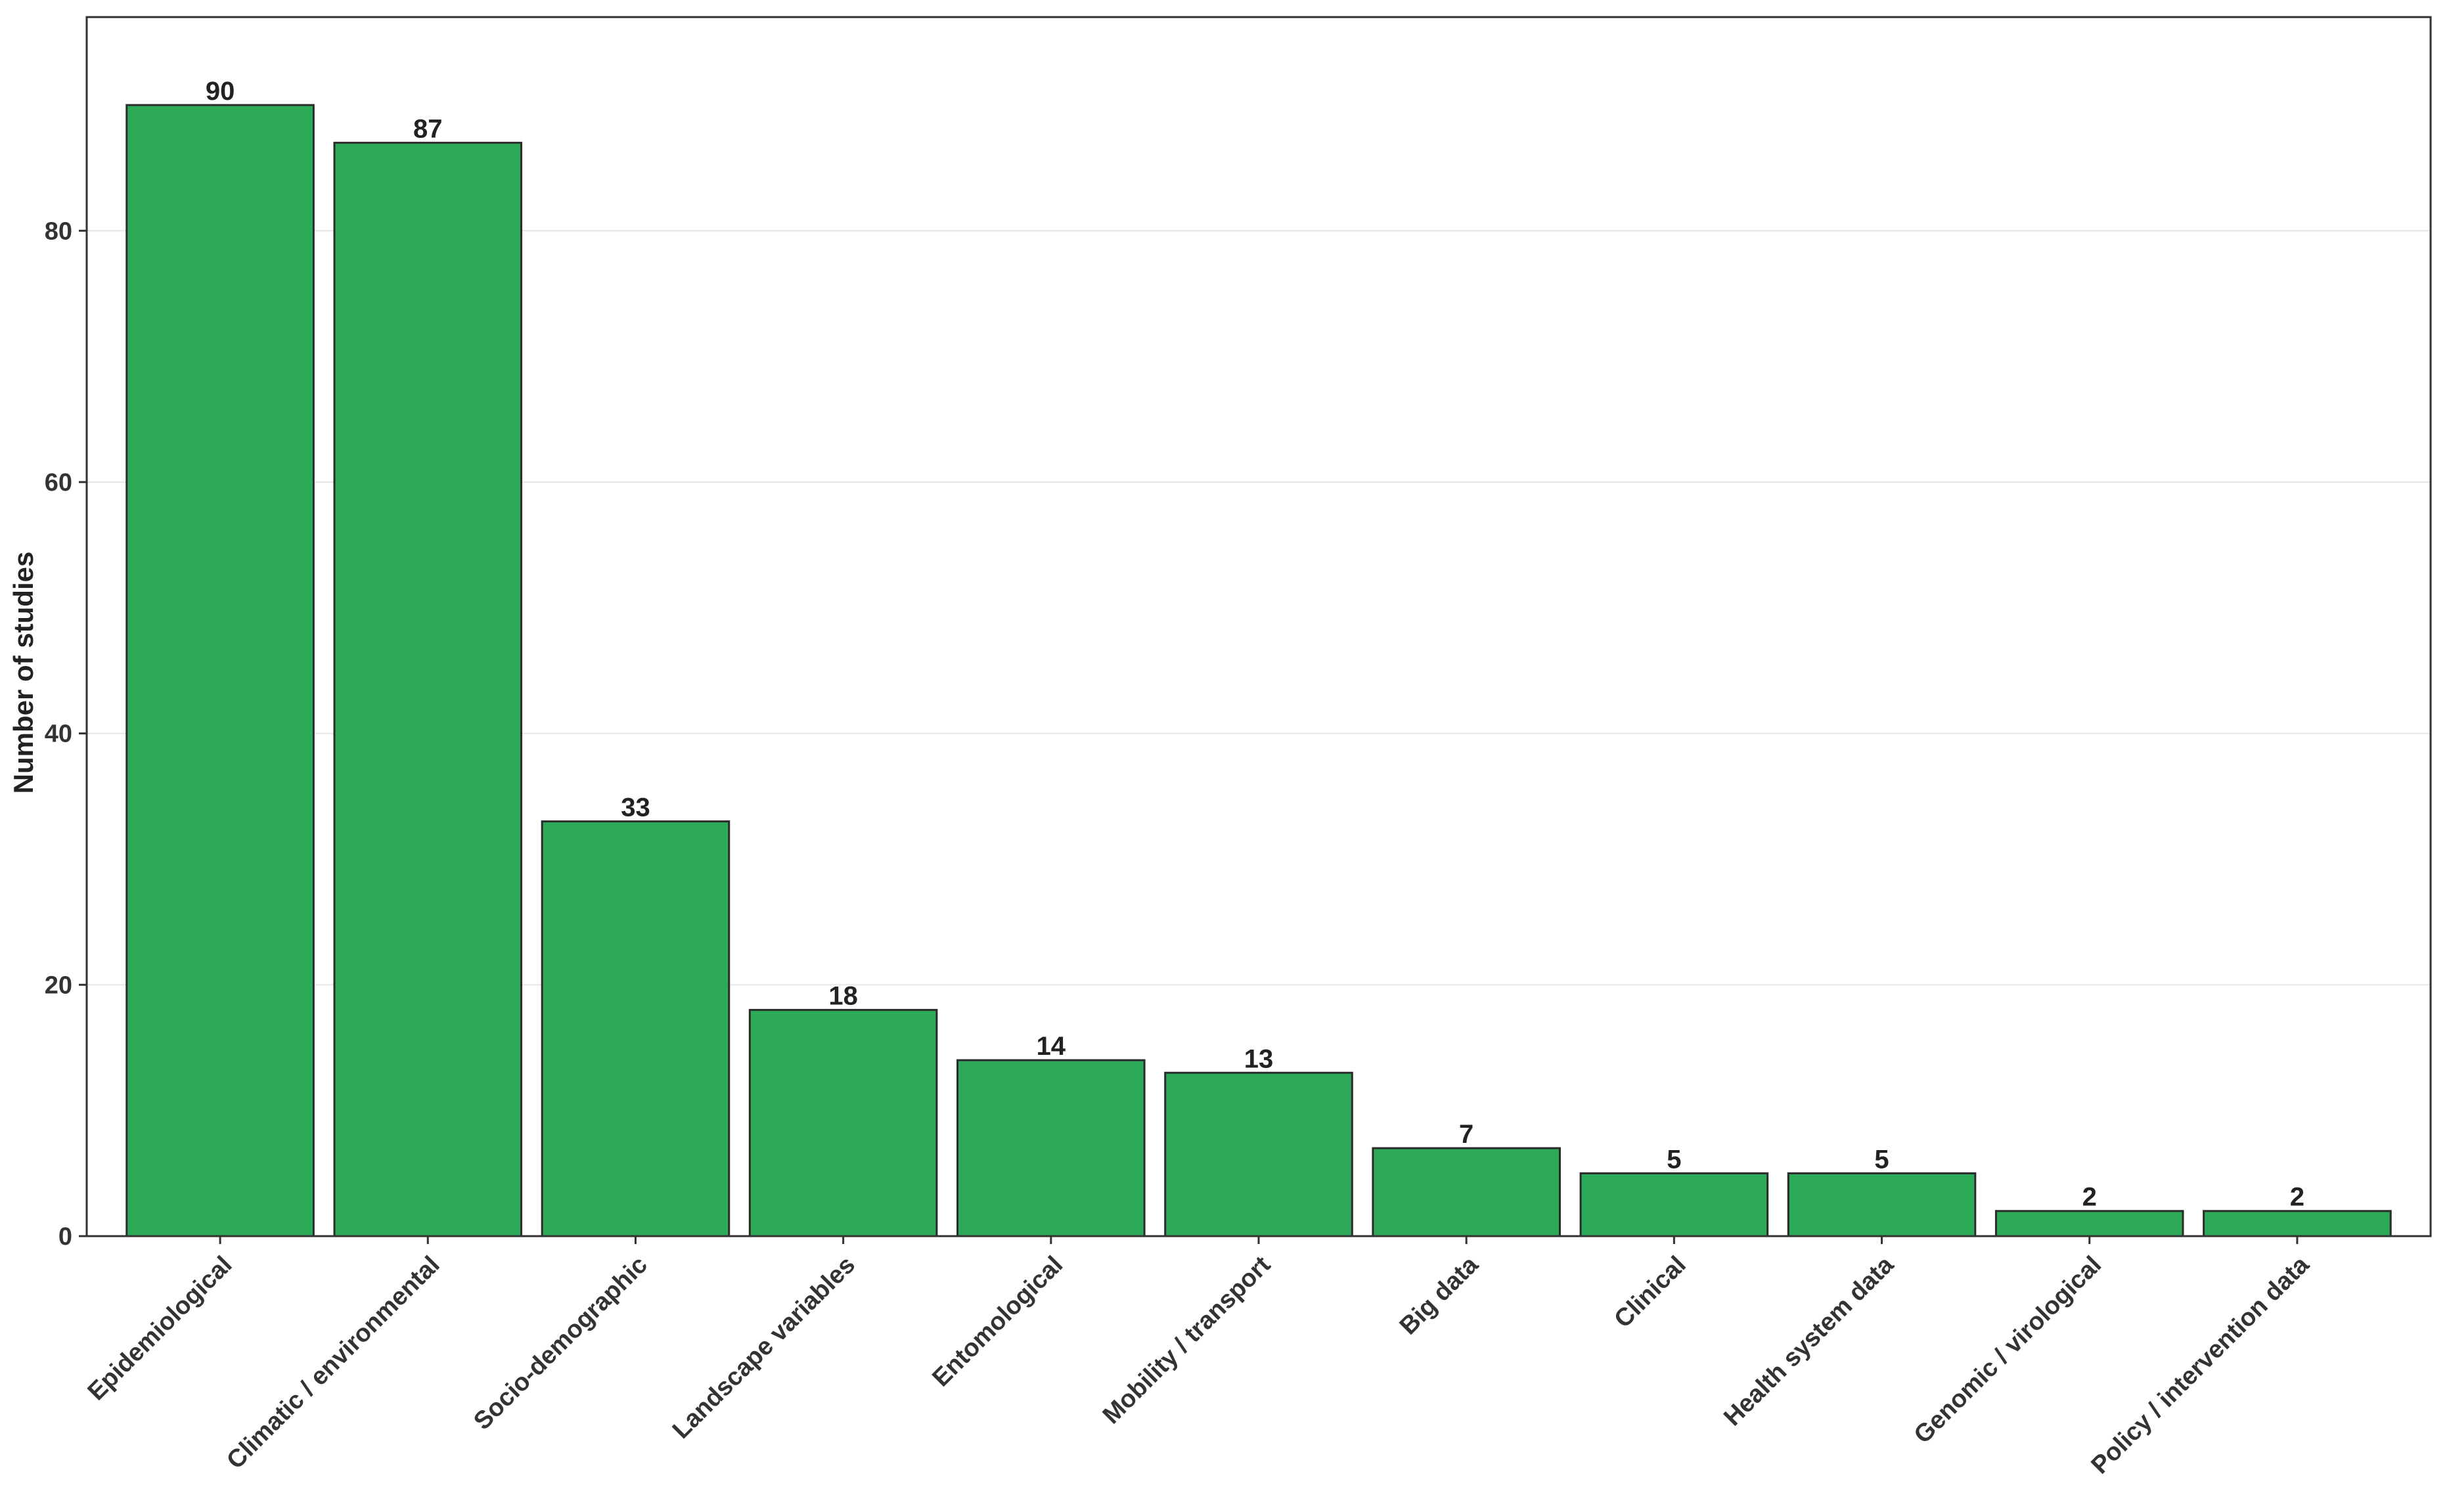  I want to click on data-label: 33, so click(635, 807).